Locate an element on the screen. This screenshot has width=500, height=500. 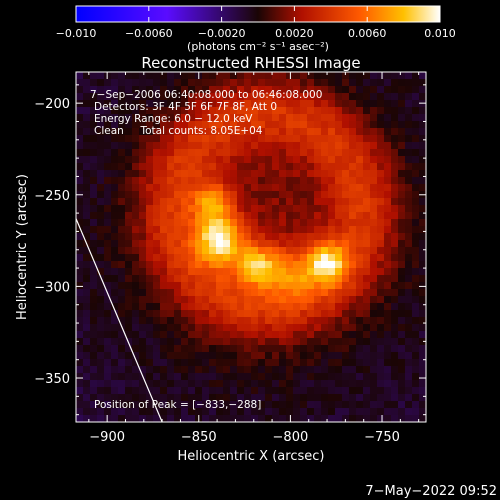
x-tick-label: −750 is located at coordinates (382, 437).